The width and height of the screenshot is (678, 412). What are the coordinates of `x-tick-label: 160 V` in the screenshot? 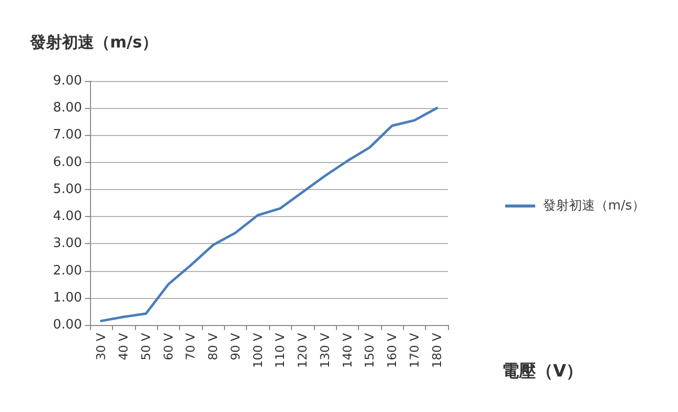 It's located at (392, 350).